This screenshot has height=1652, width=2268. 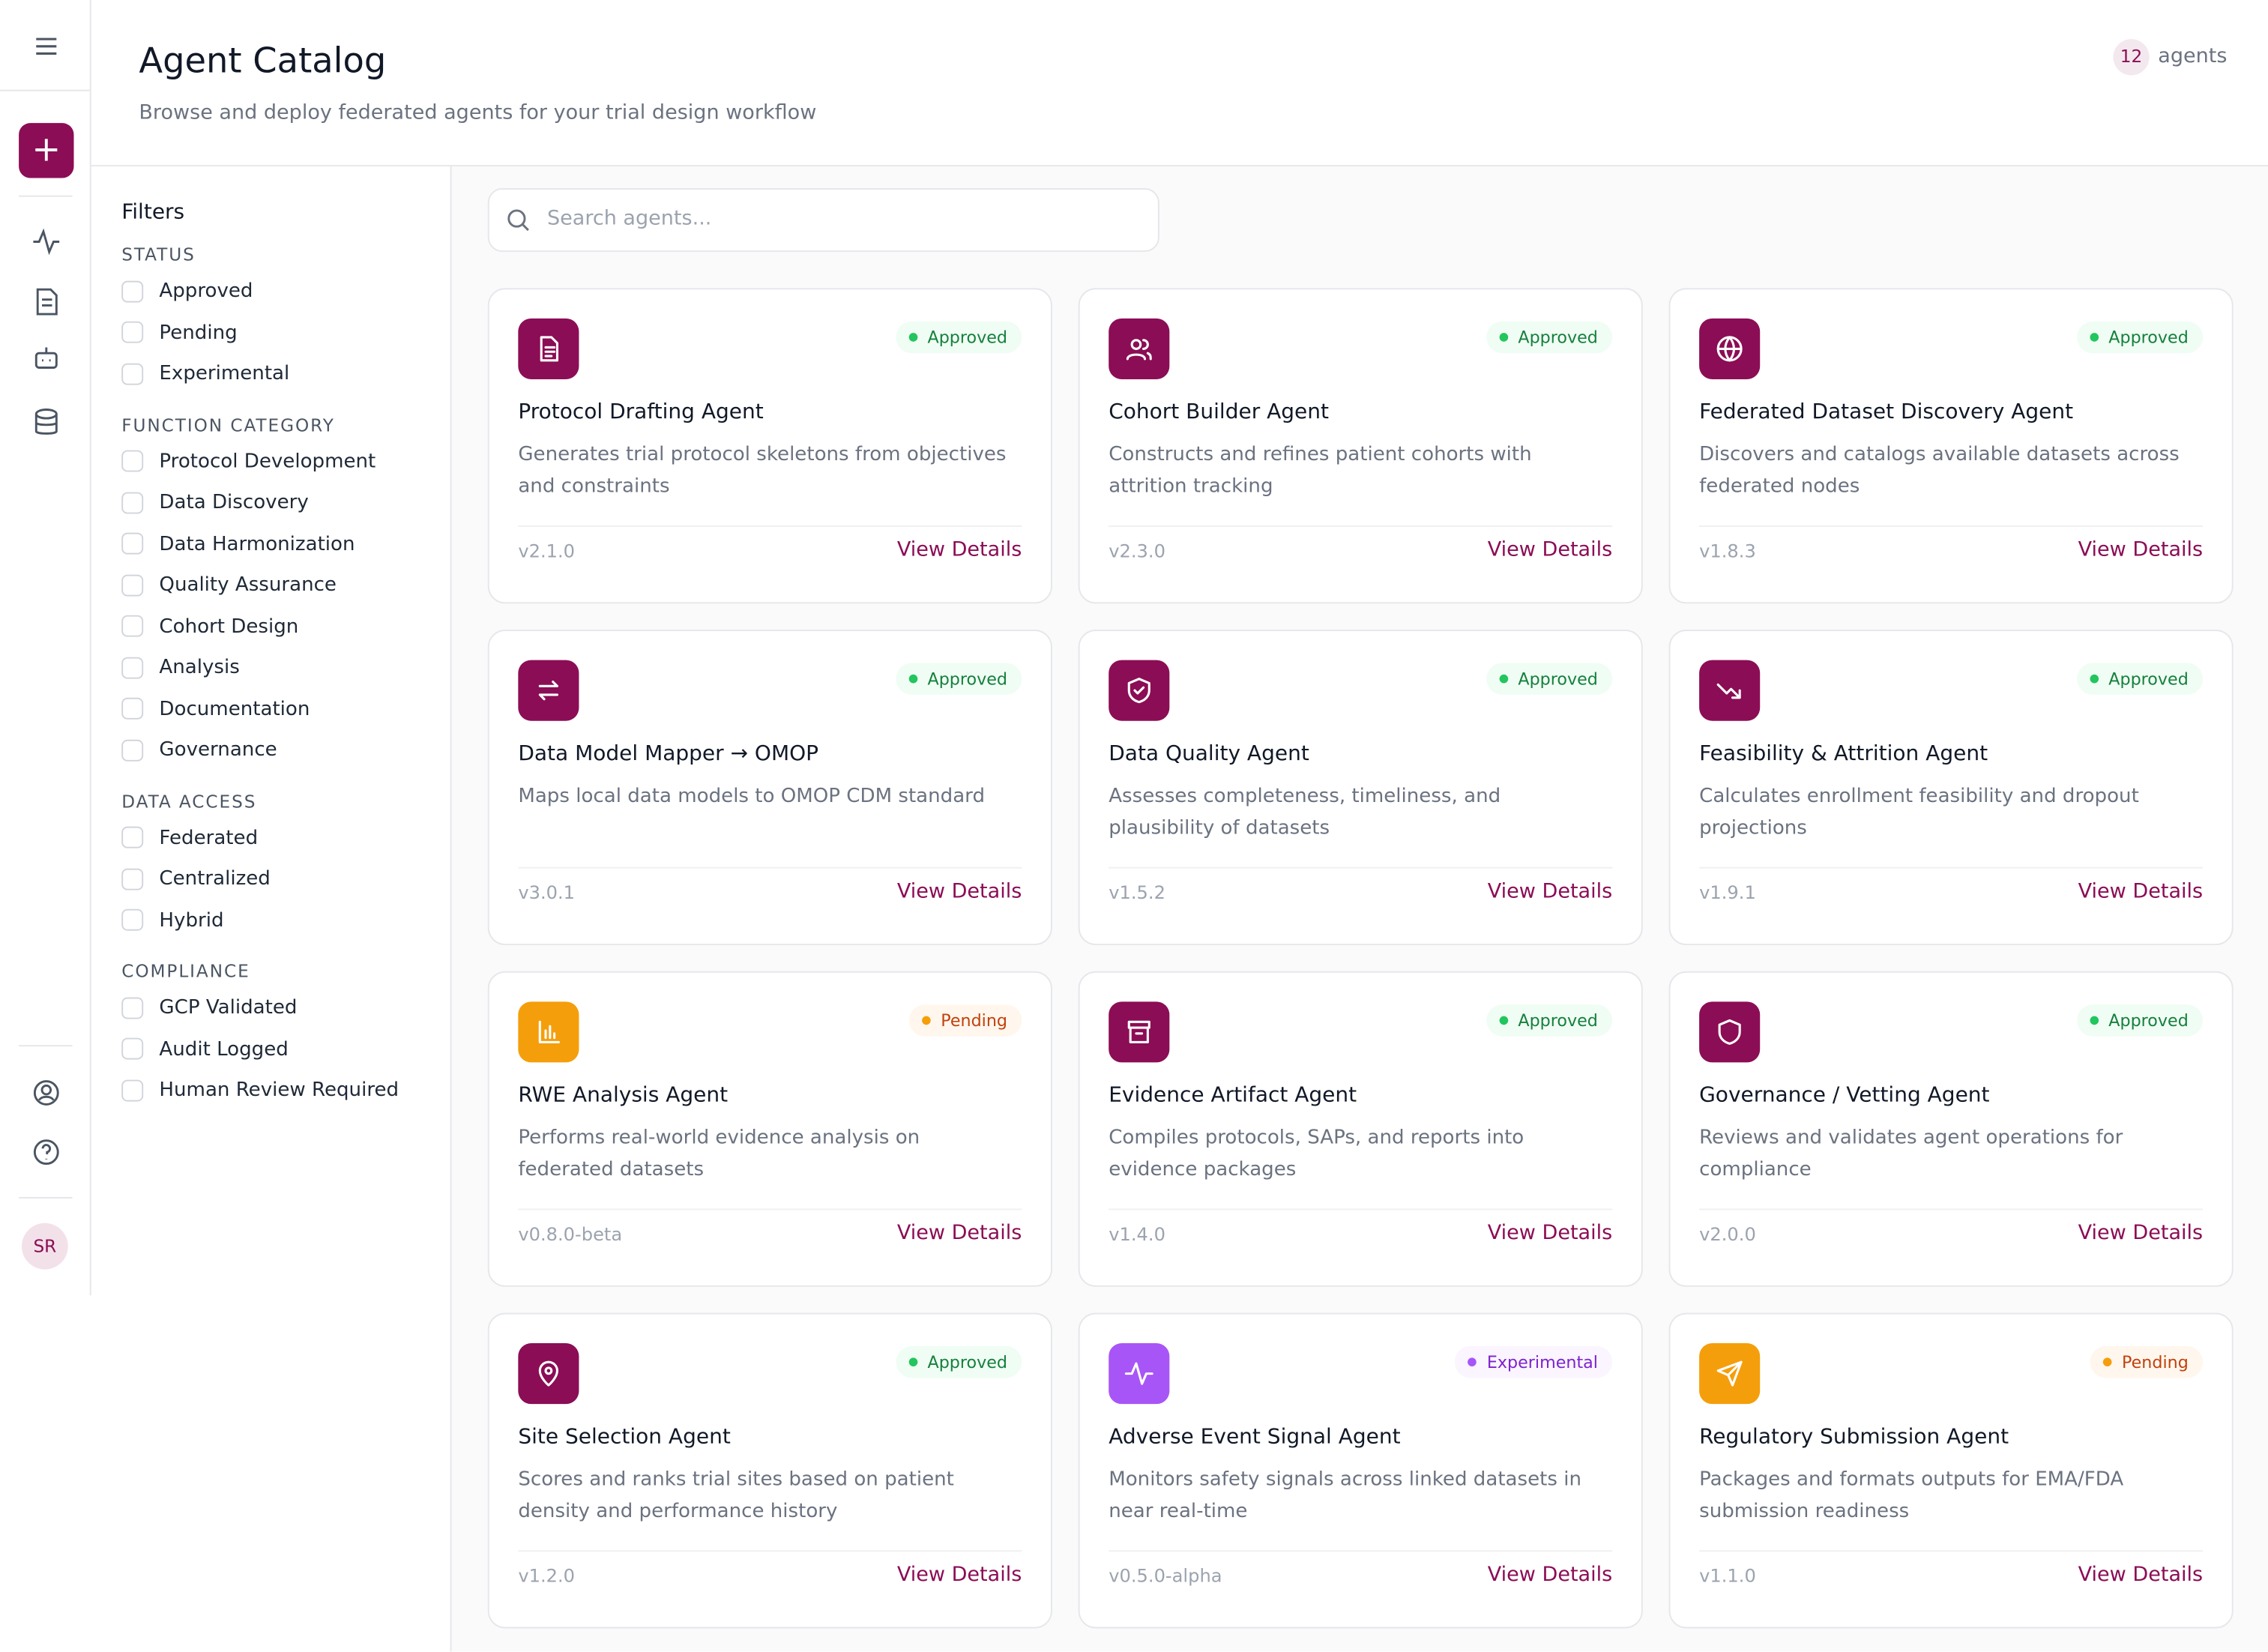 What do you see at coordinates (280, 543) in the screenshot?
I see `filter-option: Data Harmonization` at bounding box center [280, 543].